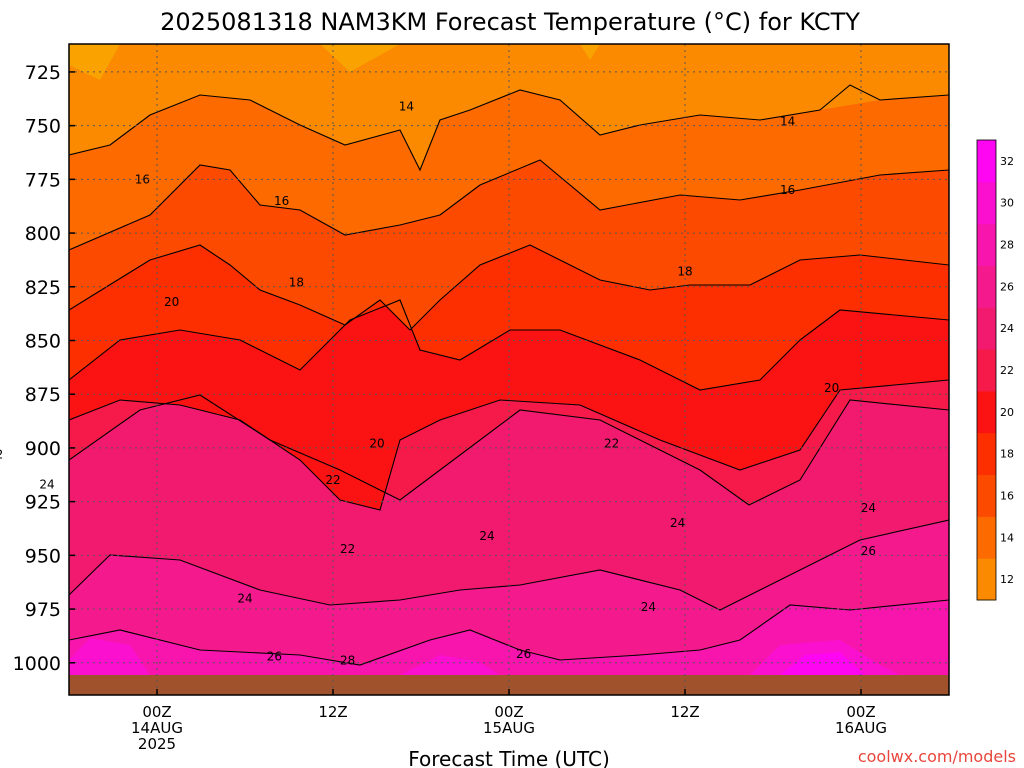 The height and width of the screenshot is (768, 1024). What do you see at coordinates (937, 756) in the screenshot?
I see `credit-text: coolwx.com/models` at bounding box center [937, 756].